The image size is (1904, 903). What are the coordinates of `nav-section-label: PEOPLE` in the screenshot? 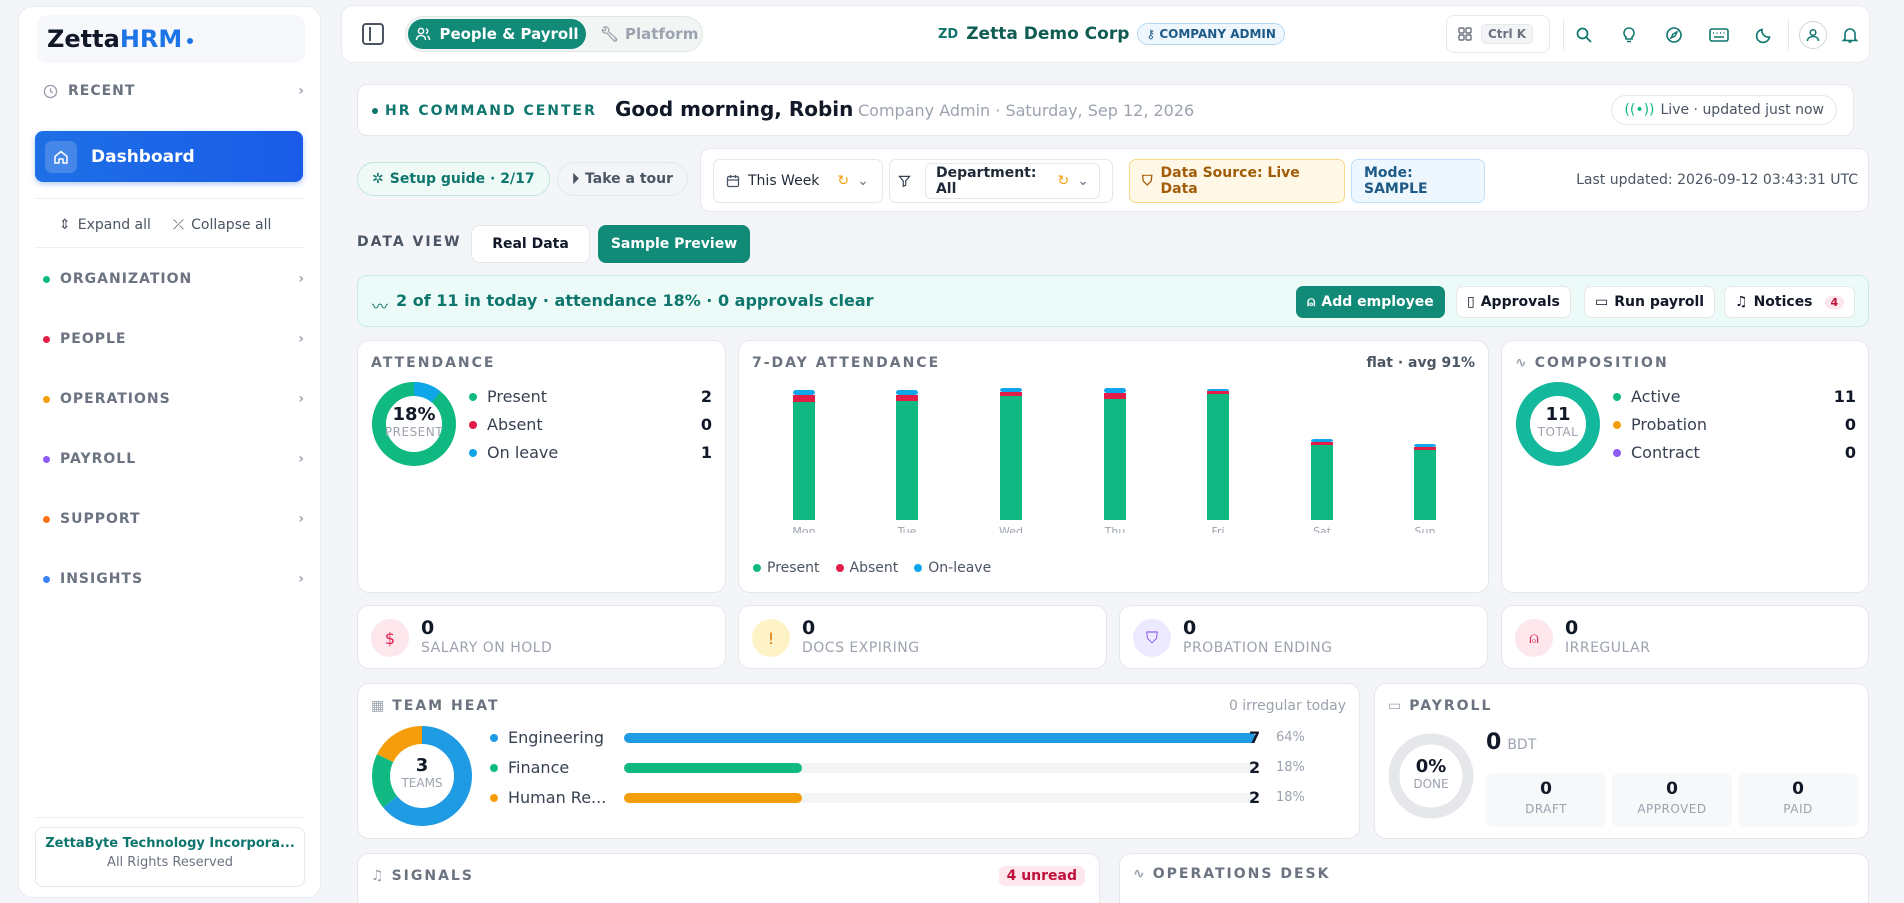 It's located at (93, 339).